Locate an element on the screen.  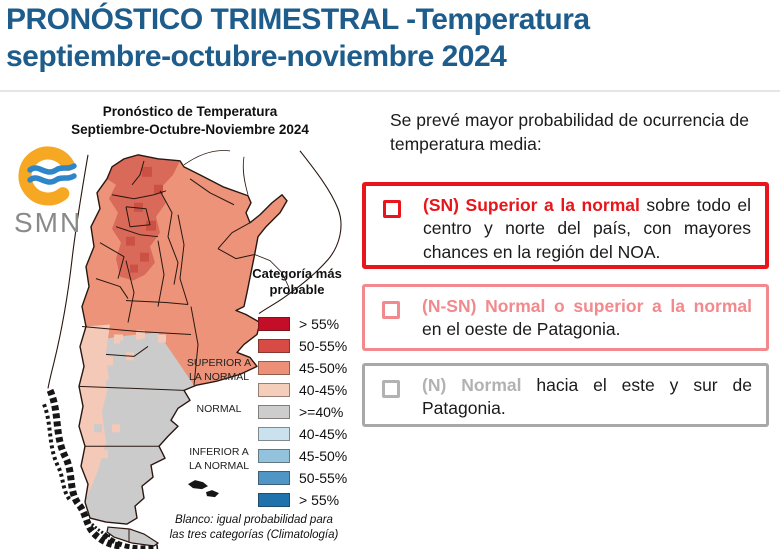
paraguay-bolivia-border is located at coordinates (207, 158).